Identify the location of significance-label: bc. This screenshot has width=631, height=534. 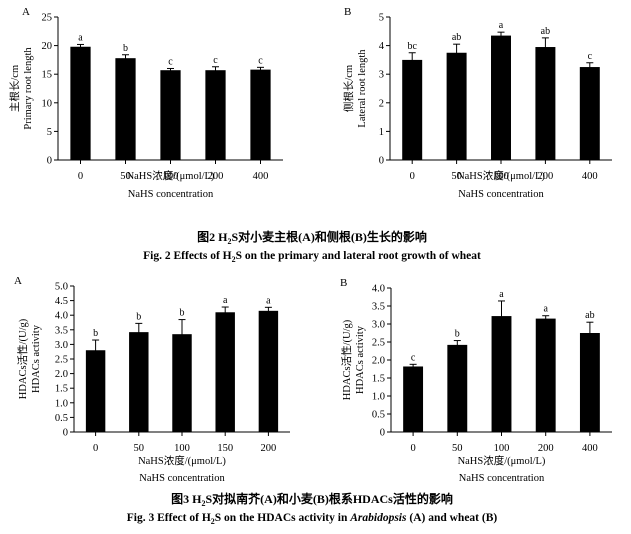
(412, 46).